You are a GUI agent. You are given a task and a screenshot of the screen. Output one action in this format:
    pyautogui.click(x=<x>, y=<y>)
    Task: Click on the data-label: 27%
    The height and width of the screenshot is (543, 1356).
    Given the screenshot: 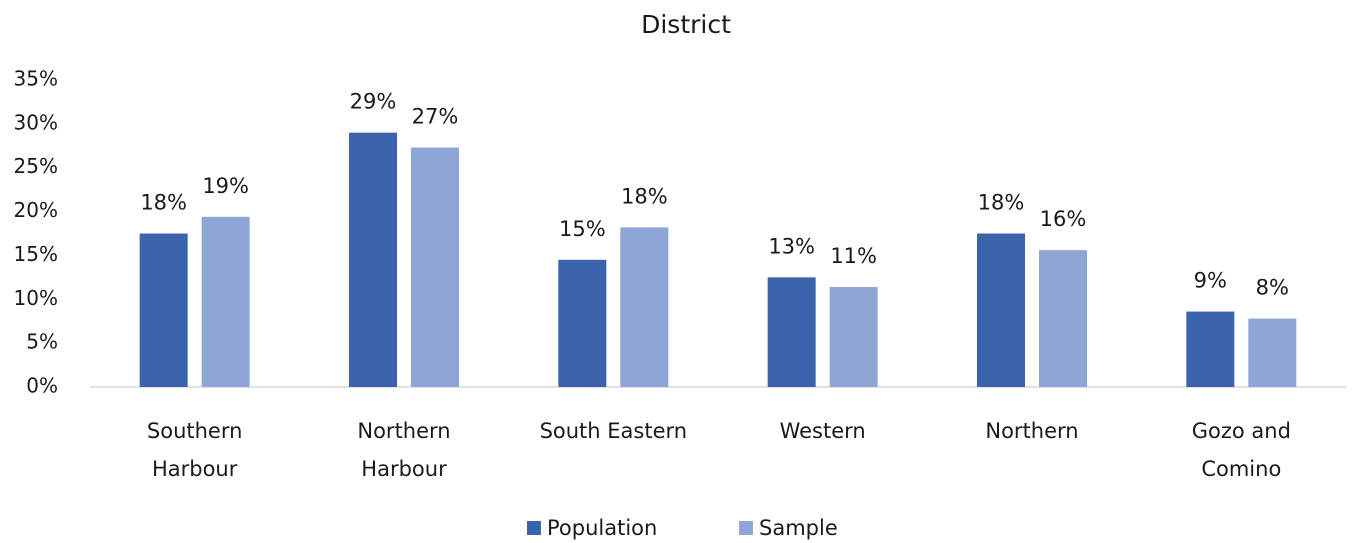 What is the action you would take?
    pyautogui.click(x=435, y=117)
    